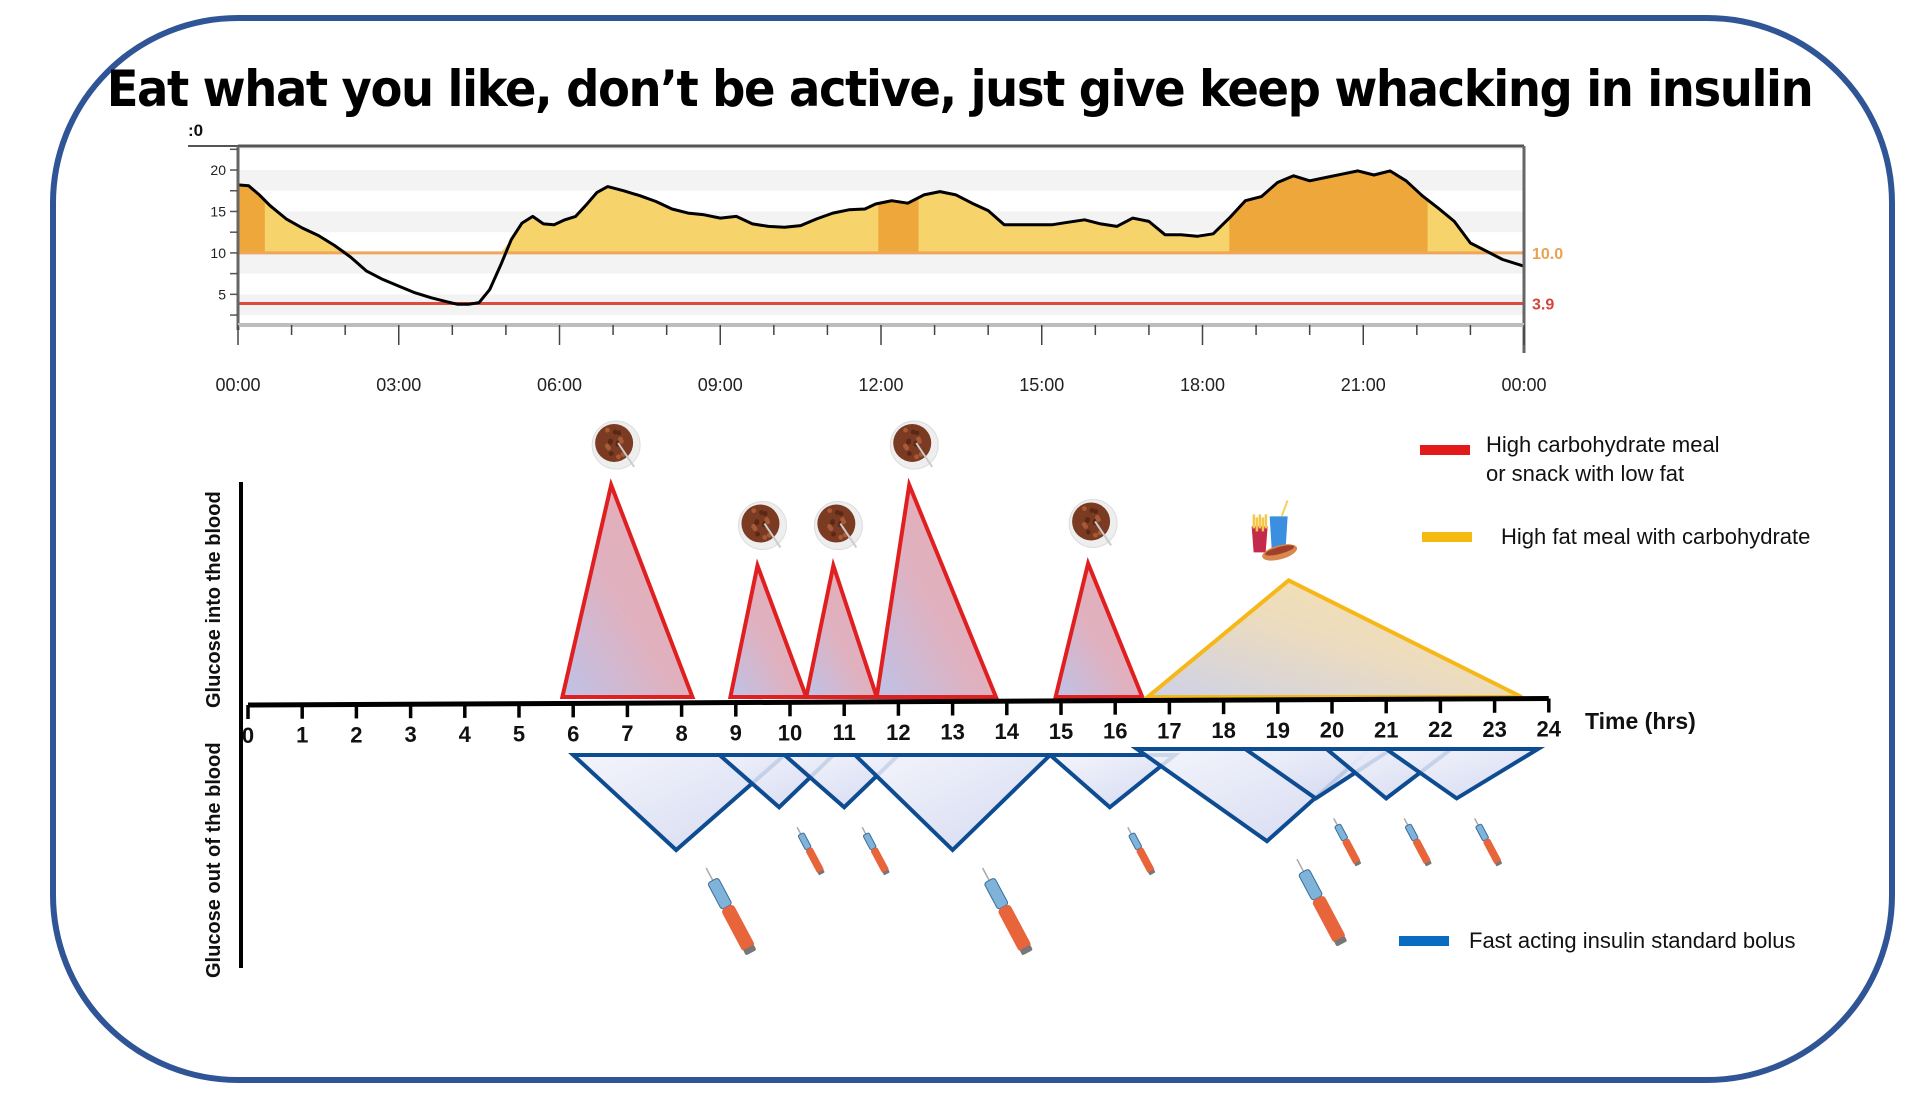 The width and height of the screenshot is (1919, 1104). I want to click on threshold-label-low: 3.9, so click(1543, 304).